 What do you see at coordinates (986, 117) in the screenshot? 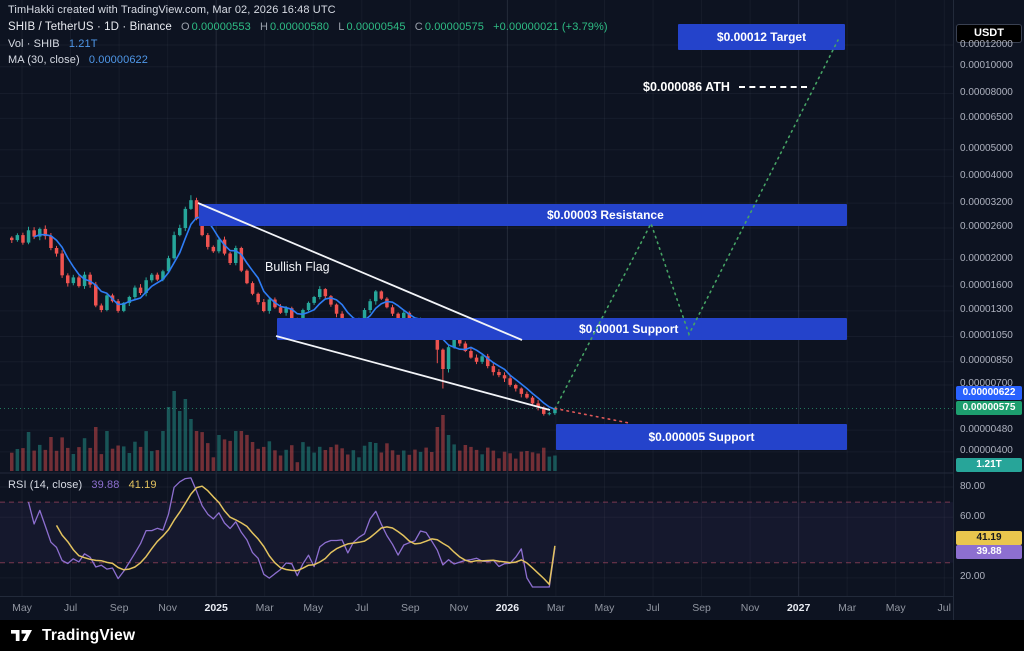
I see `price-tick-label: 0.00006500` at bounding box center [986, 117].